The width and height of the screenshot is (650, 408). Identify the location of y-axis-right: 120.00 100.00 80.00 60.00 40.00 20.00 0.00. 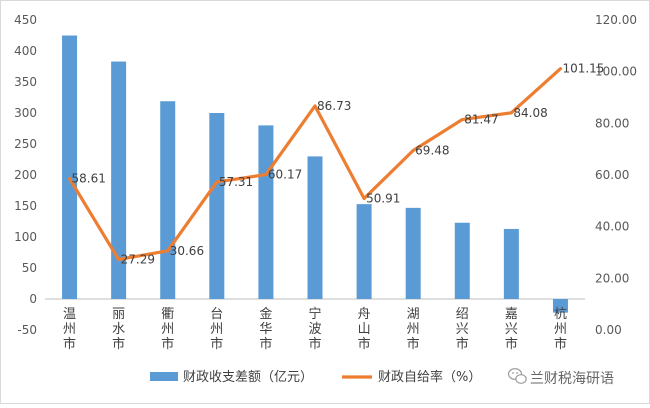
(616, 175).